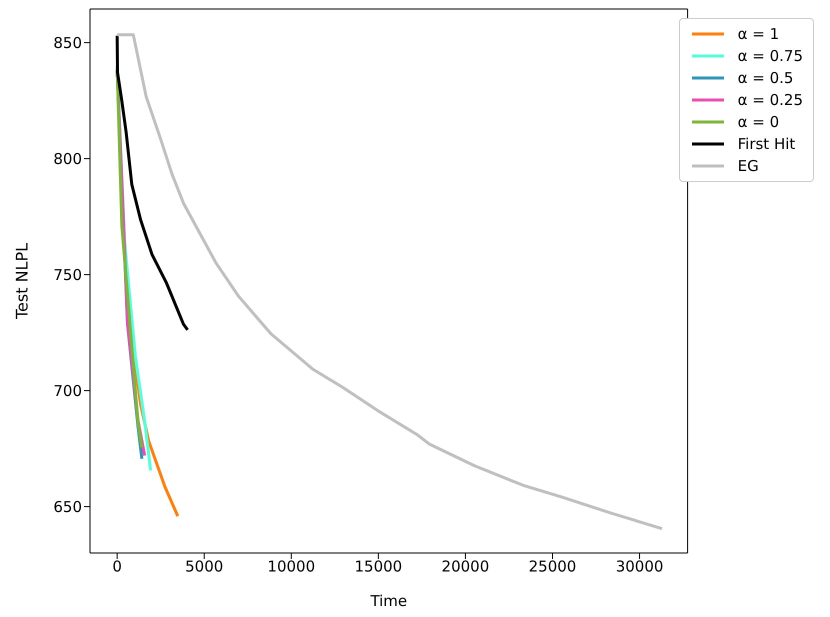  I want to click on y-tick-label: 700, so click(67, 391).